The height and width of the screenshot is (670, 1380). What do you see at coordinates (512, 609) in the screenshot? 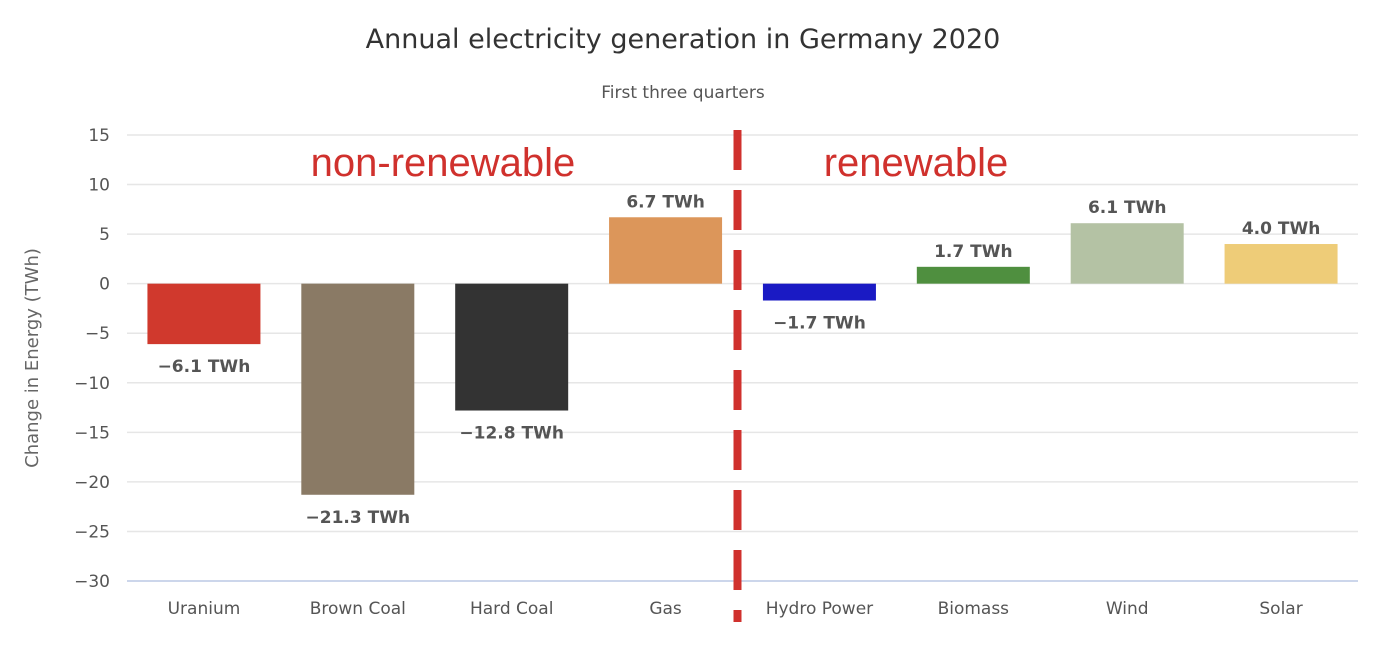
I see `x-tick-label: Hard Coal` at bounding box center [512, 609].